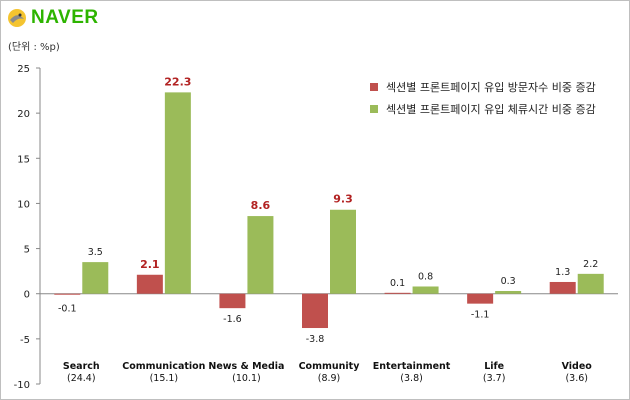 The height and width of the screenshot is (400, 630). Describe the element at coordinates (23, 159) in the screenshot. I see `y-tick-label: 15` at that location.